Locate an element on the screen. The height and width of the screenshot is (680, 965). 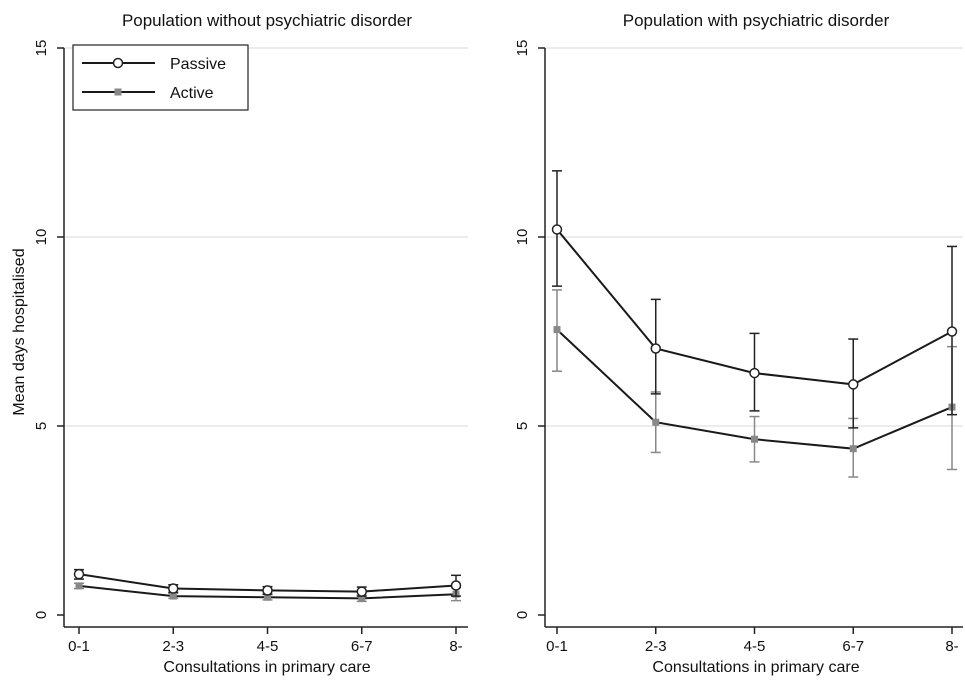
chart-title: Population with psychiatric disorder is located at coordinates (756, 20).